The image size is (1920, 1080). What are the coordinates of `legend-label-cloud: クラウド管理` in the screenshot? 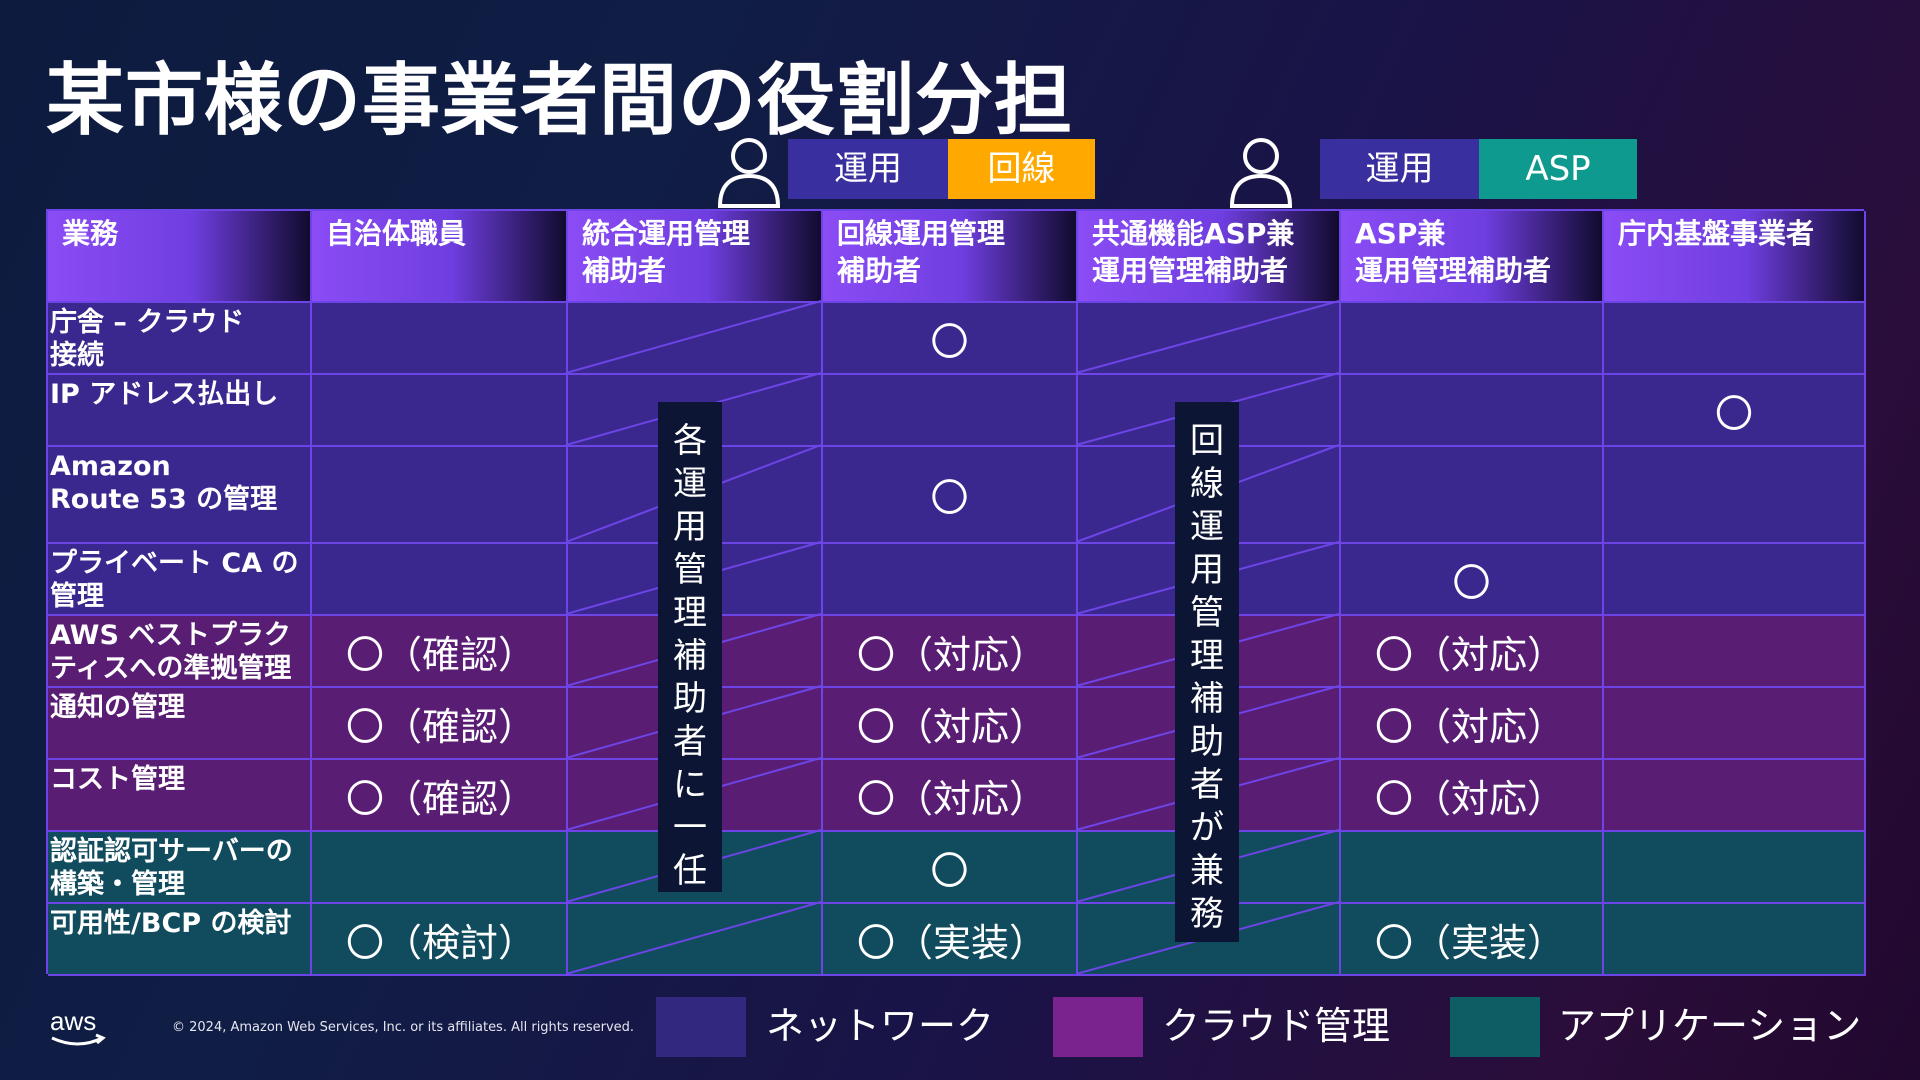 It's located at (1276, 1026).